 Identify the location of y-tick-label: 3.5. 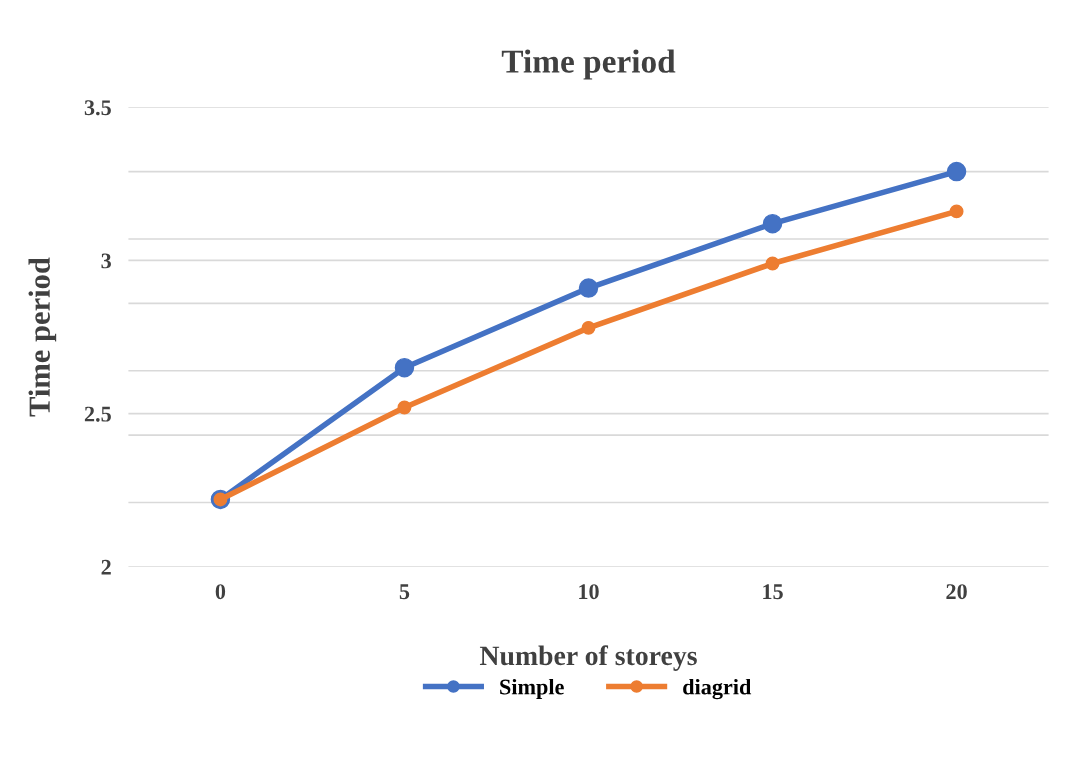
(97, 108).